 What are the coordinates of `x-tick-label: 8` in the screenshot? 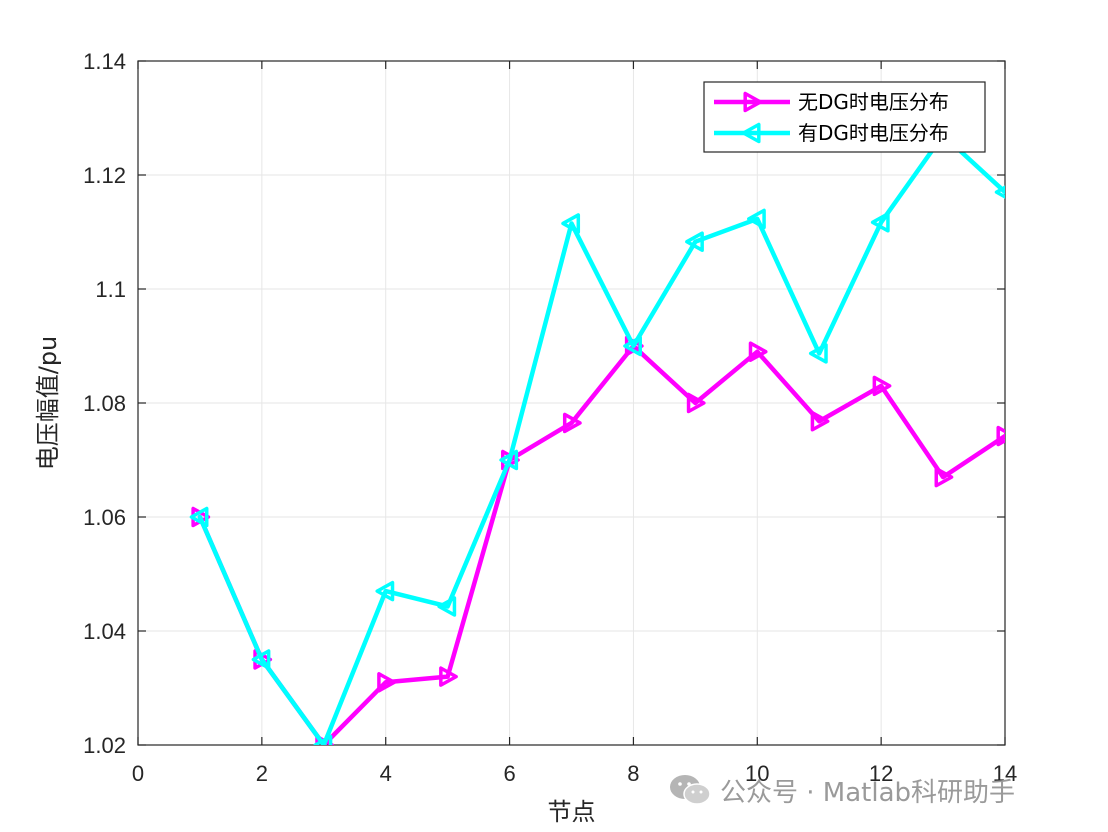 It's located at (633, 773).